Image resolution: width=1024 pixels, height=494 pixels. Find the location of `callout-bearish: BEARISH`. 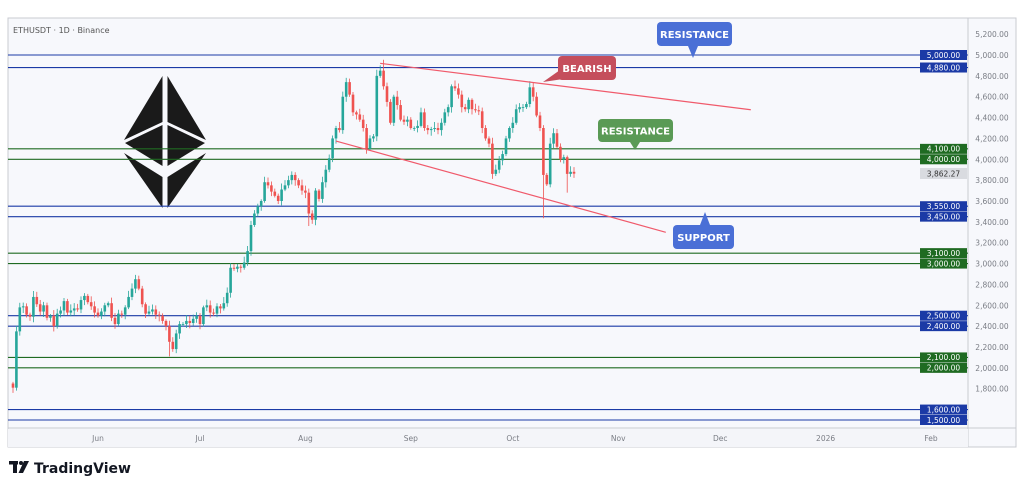

callout-bearish: BEARISH is located at coordinates (579, 69).